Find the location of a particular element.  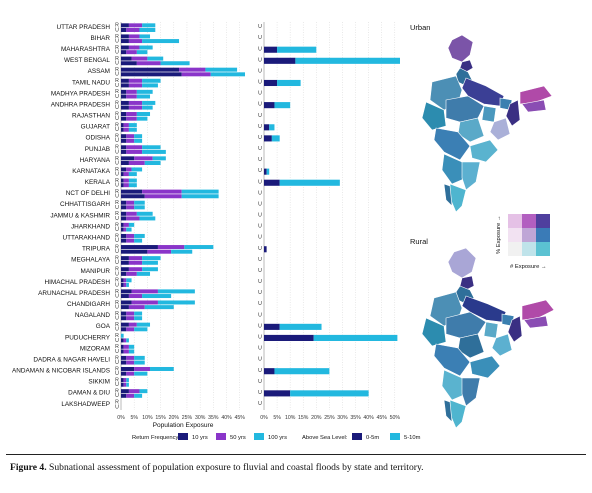

legend-swatch is located at coordinates (221, 436).